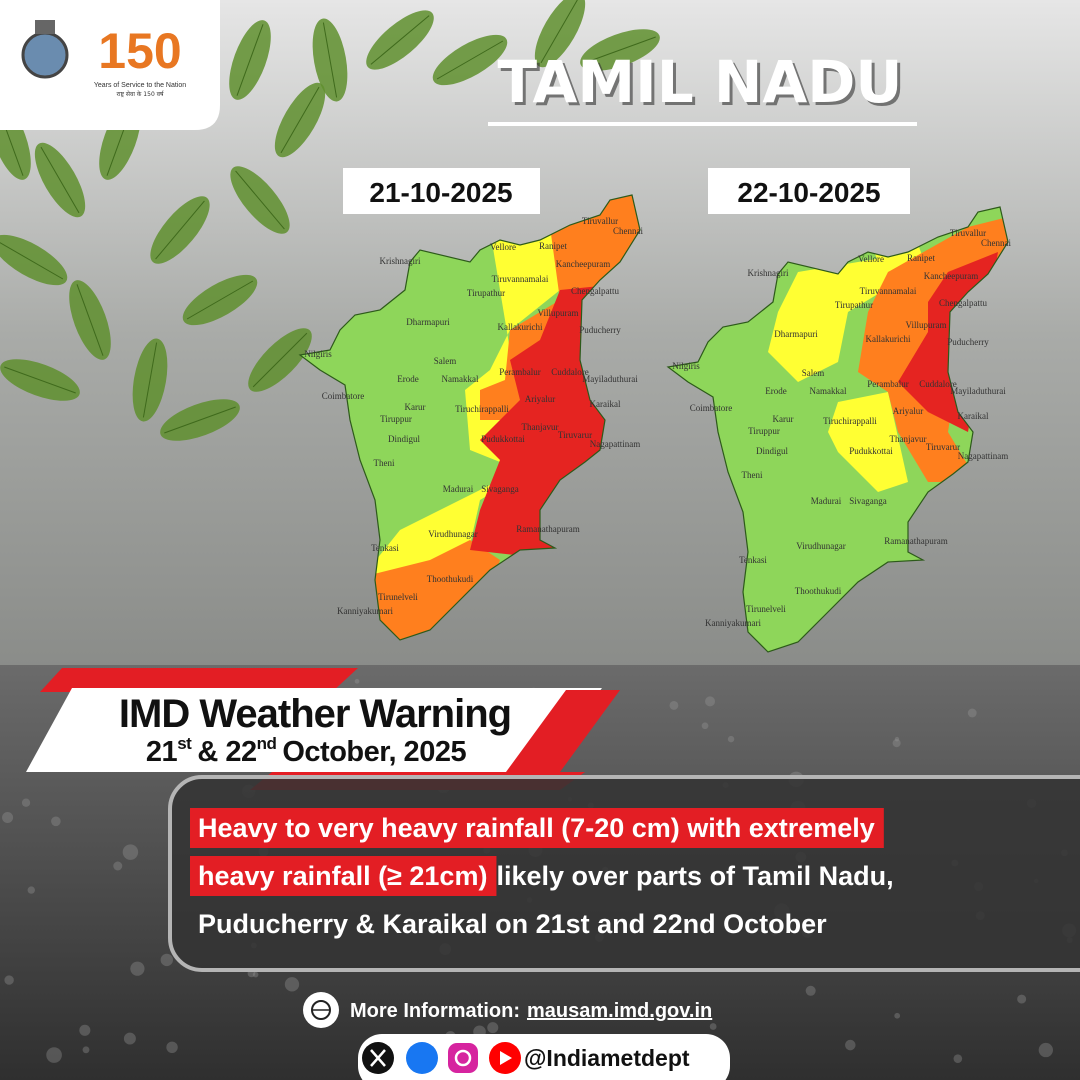 This screenshot has height=1080, width=1080. Describe the element at coordinates (199, 680) in the screenshot. I see `banner-accent` at that location.